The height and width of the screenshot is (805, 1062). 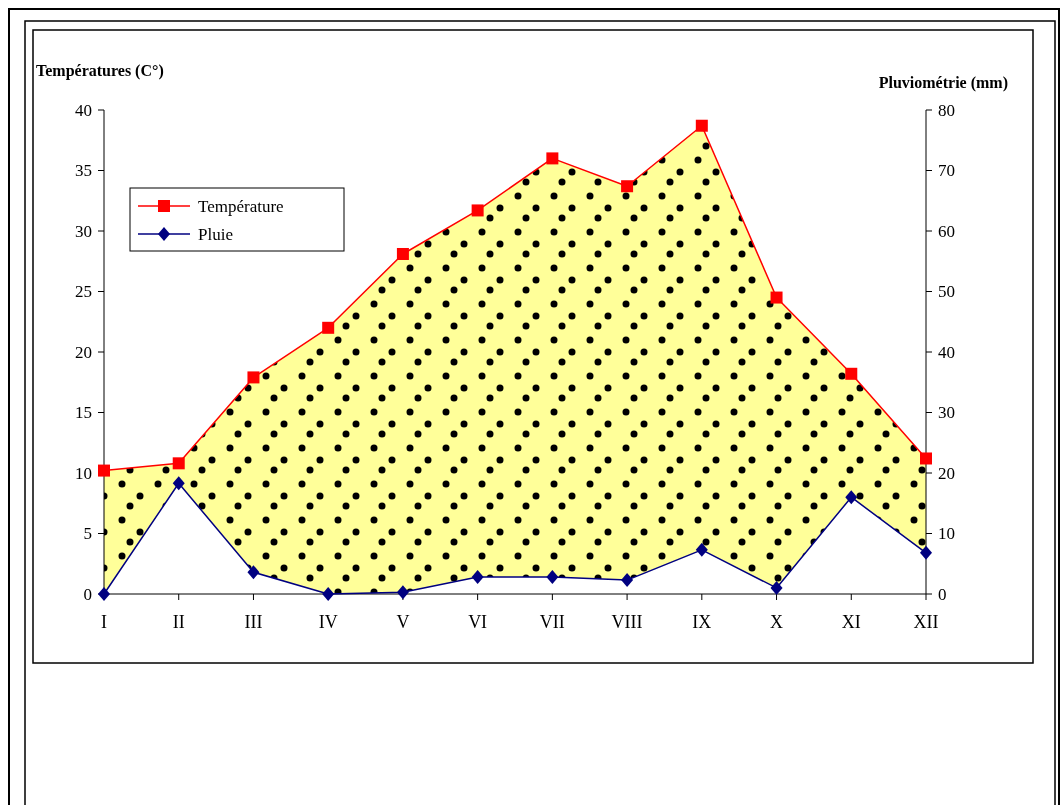 I want to click on x-tick-label: III, so click(x=253, y=622).